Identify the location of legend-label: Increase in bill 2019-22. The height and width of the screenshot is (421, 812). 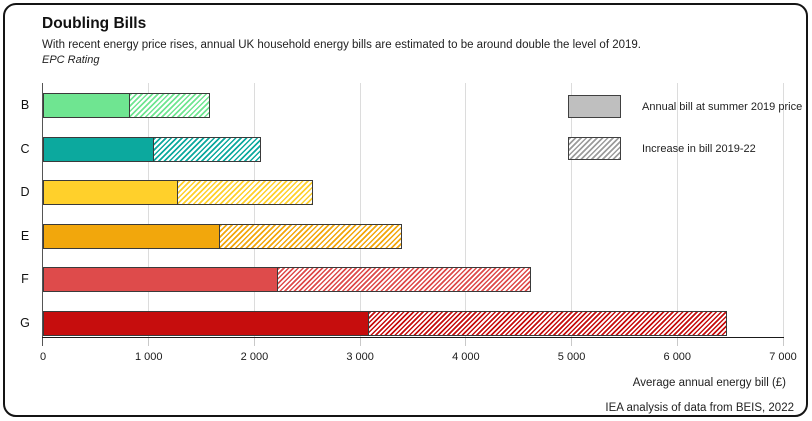
(699, 148).